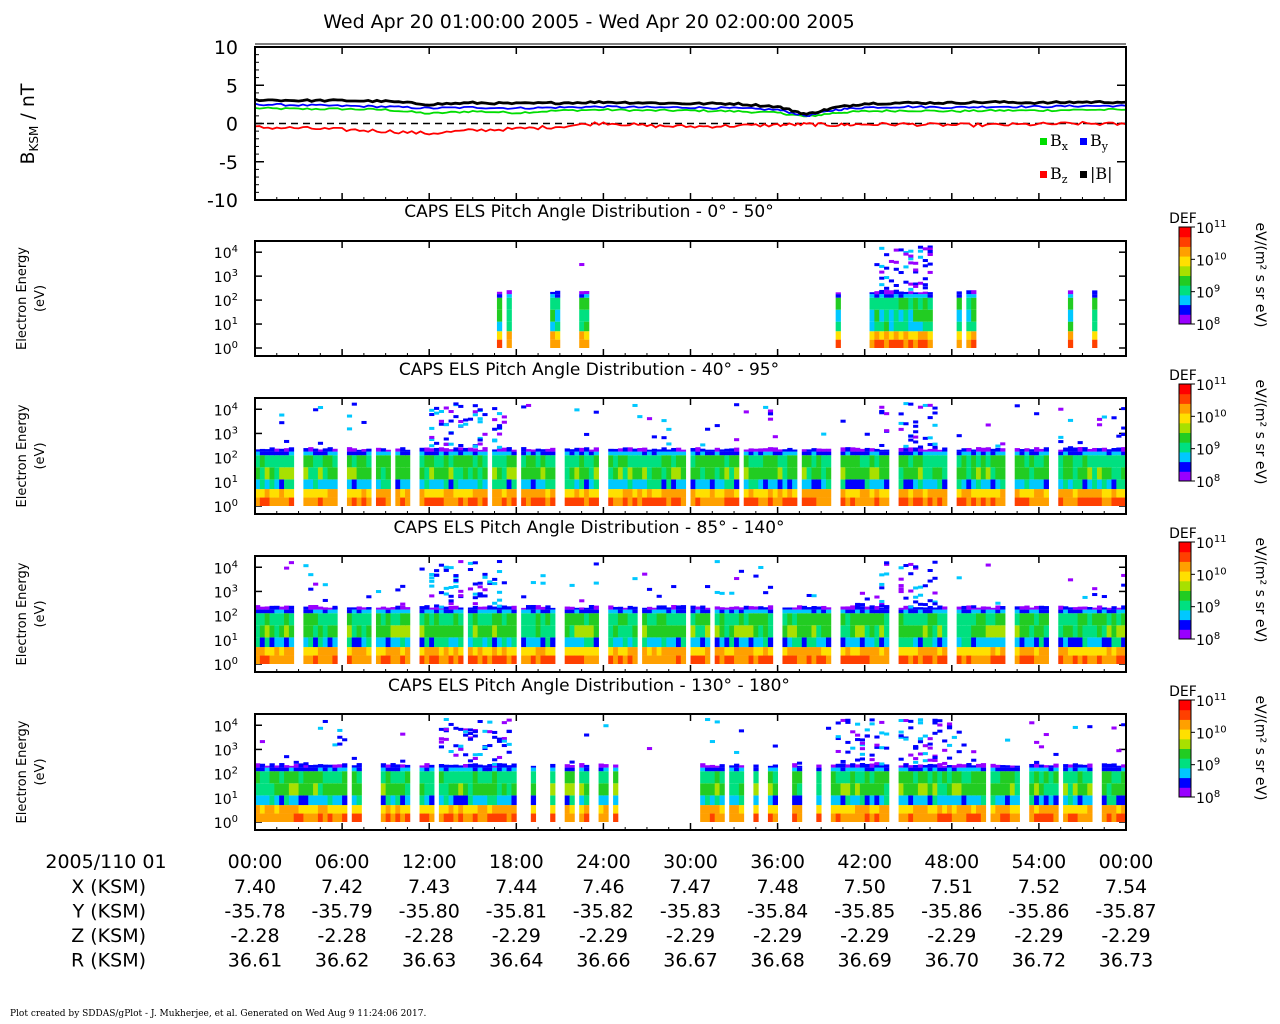  I want to click on energy-ytick-label: 100, so click(226, 665).